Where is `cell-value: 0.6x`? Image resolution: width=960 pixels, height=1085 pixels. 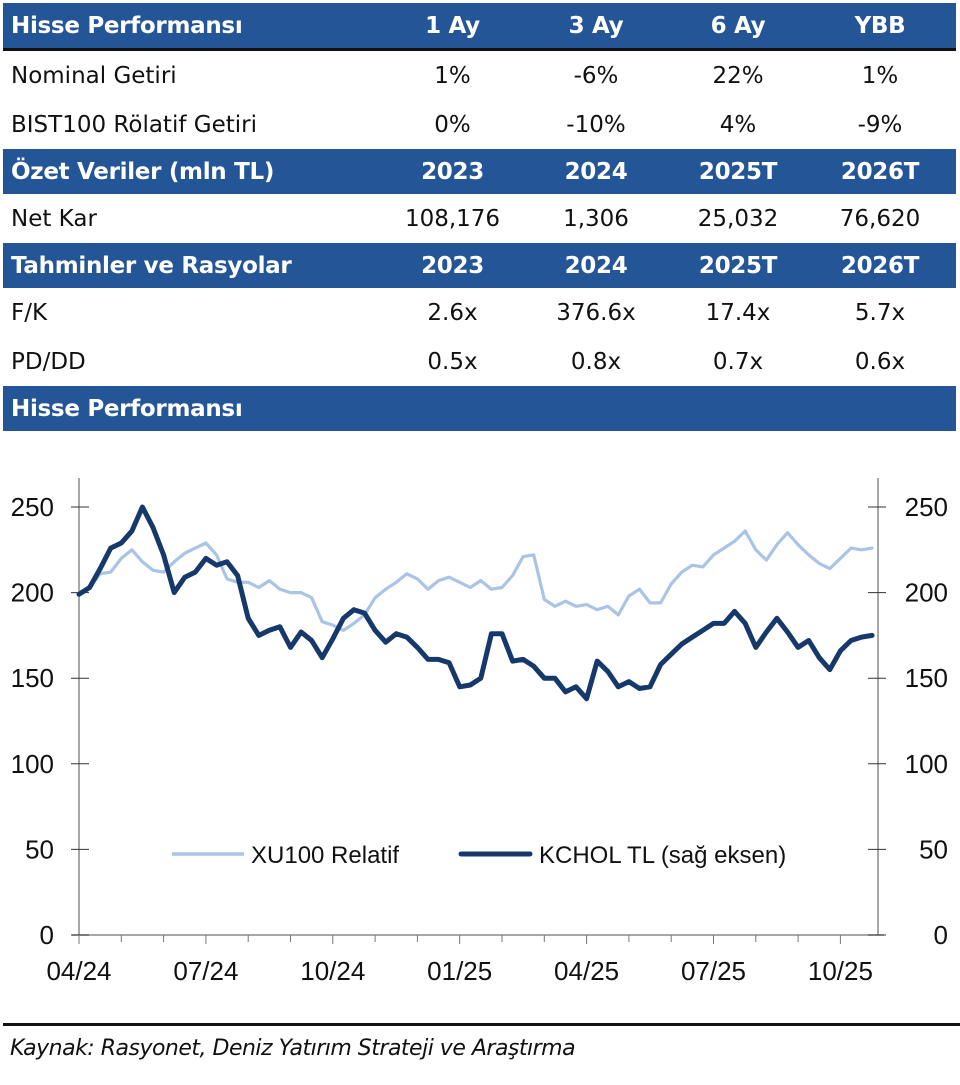
cell-value: 0.6x is located at coordinates (880, 361).